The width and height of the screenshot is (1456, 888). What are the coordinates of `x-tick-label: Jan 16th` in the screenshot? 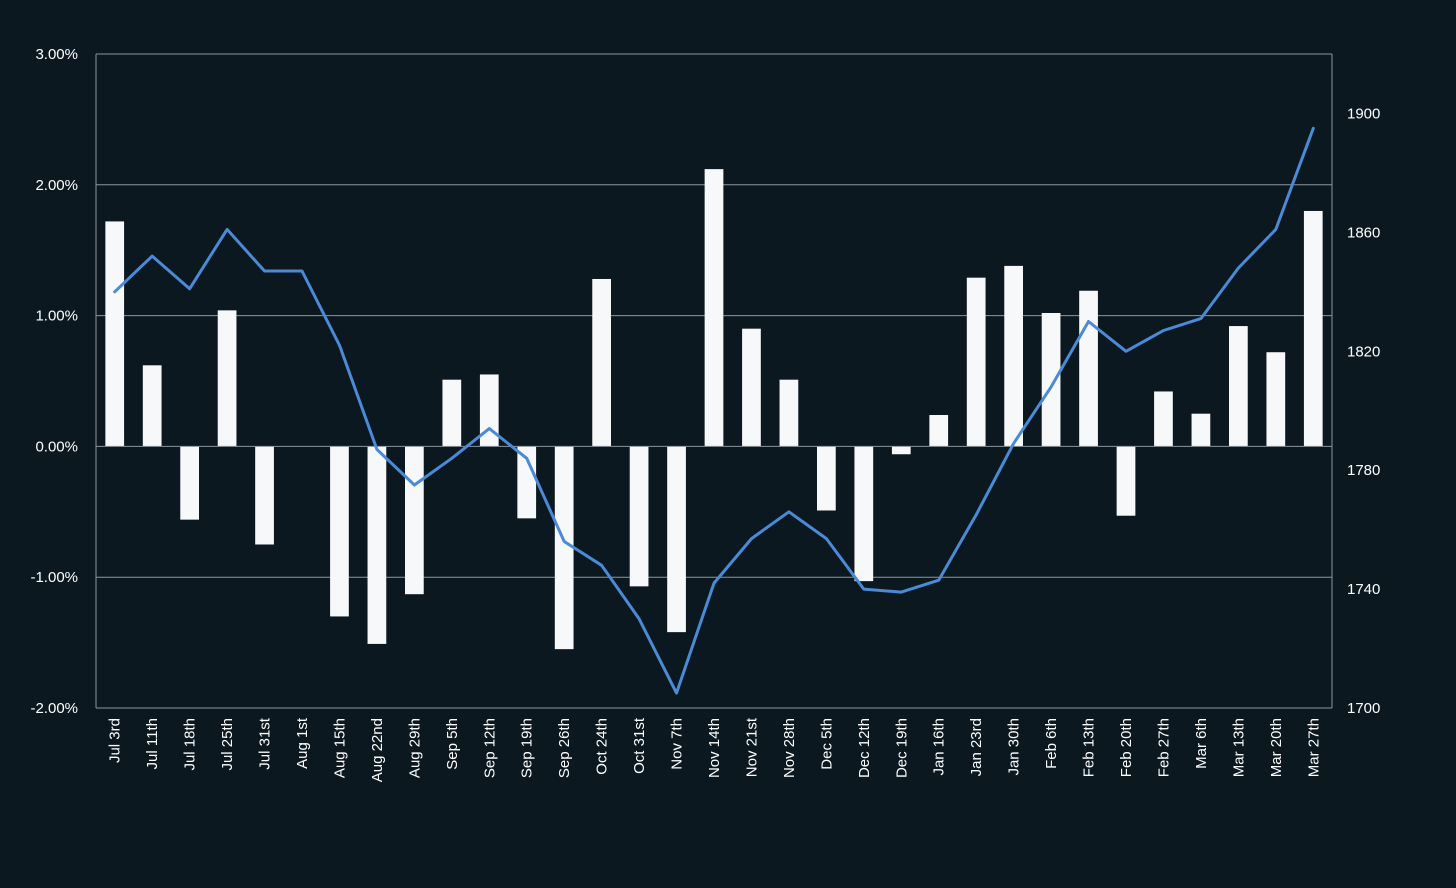 It's located at (939, 747).